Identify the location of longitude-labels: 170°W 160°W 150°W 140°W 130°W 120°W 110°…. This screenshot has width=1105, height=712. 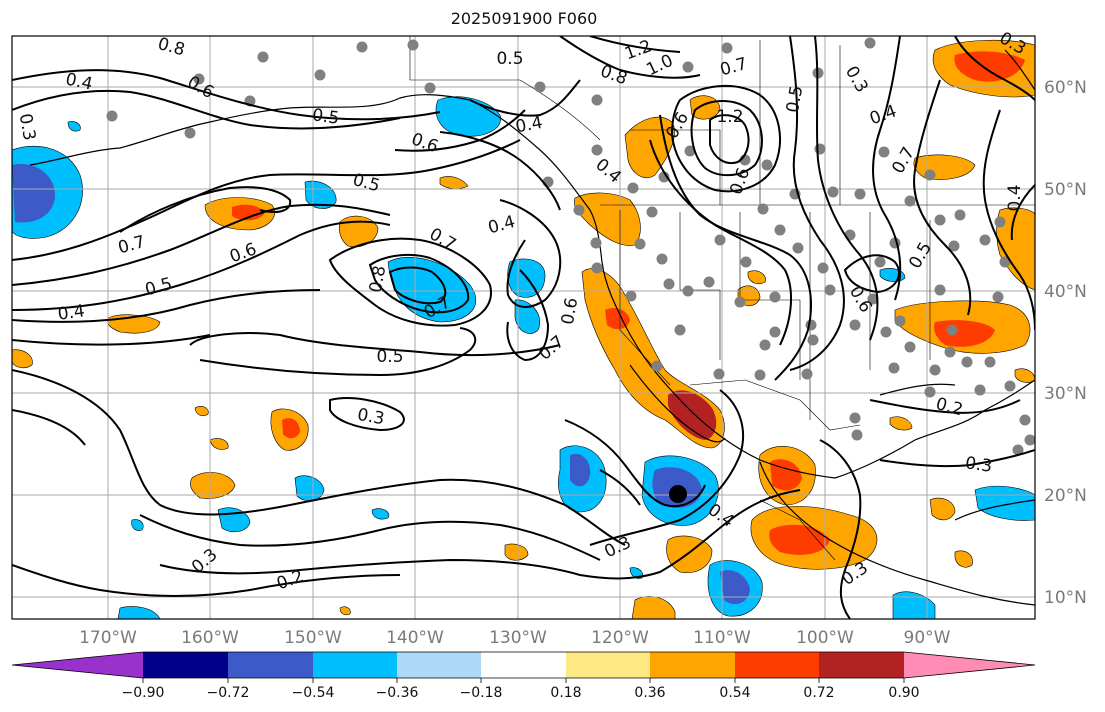
(515, 638).